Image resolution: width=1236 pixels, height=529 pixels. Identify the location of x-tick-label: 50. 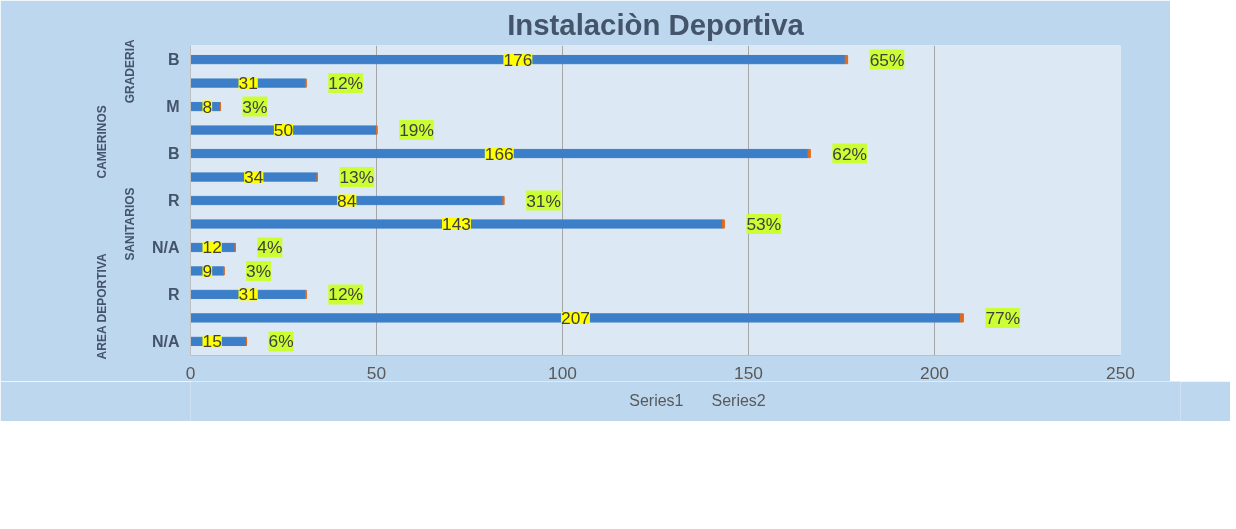
(376, 372).